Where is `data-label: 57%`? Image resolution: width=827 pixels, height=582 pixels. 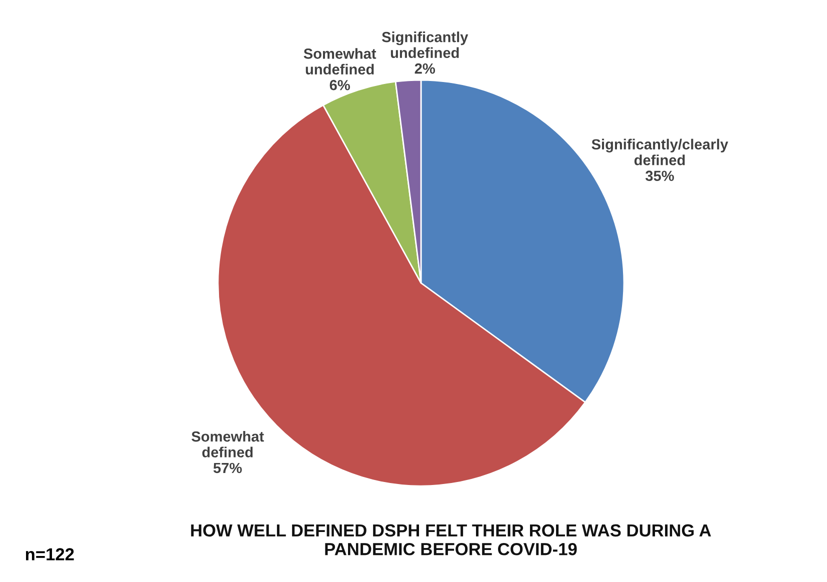
data-label: 57% is located at coordinates (227, 468).